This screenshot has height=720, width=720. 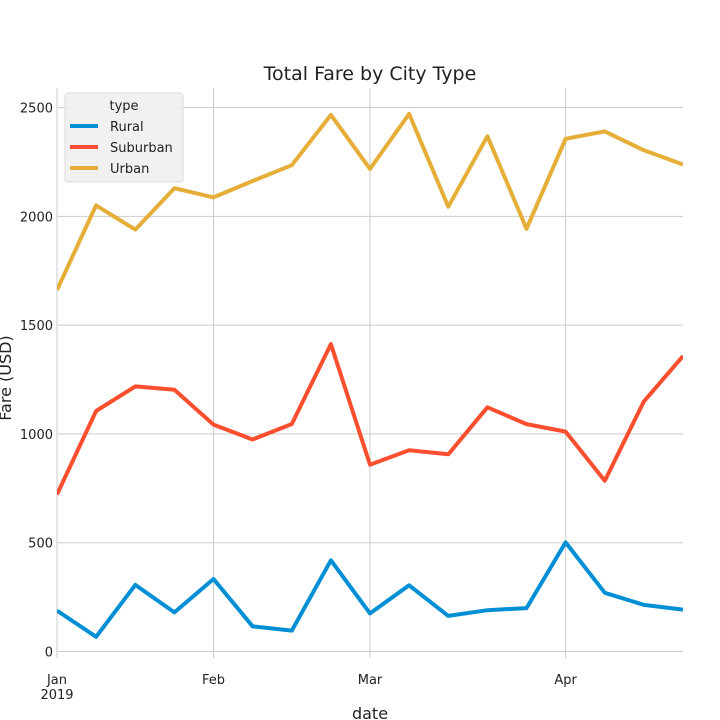 I want to click on x-axis-label: date, so click(x=370, y=712).